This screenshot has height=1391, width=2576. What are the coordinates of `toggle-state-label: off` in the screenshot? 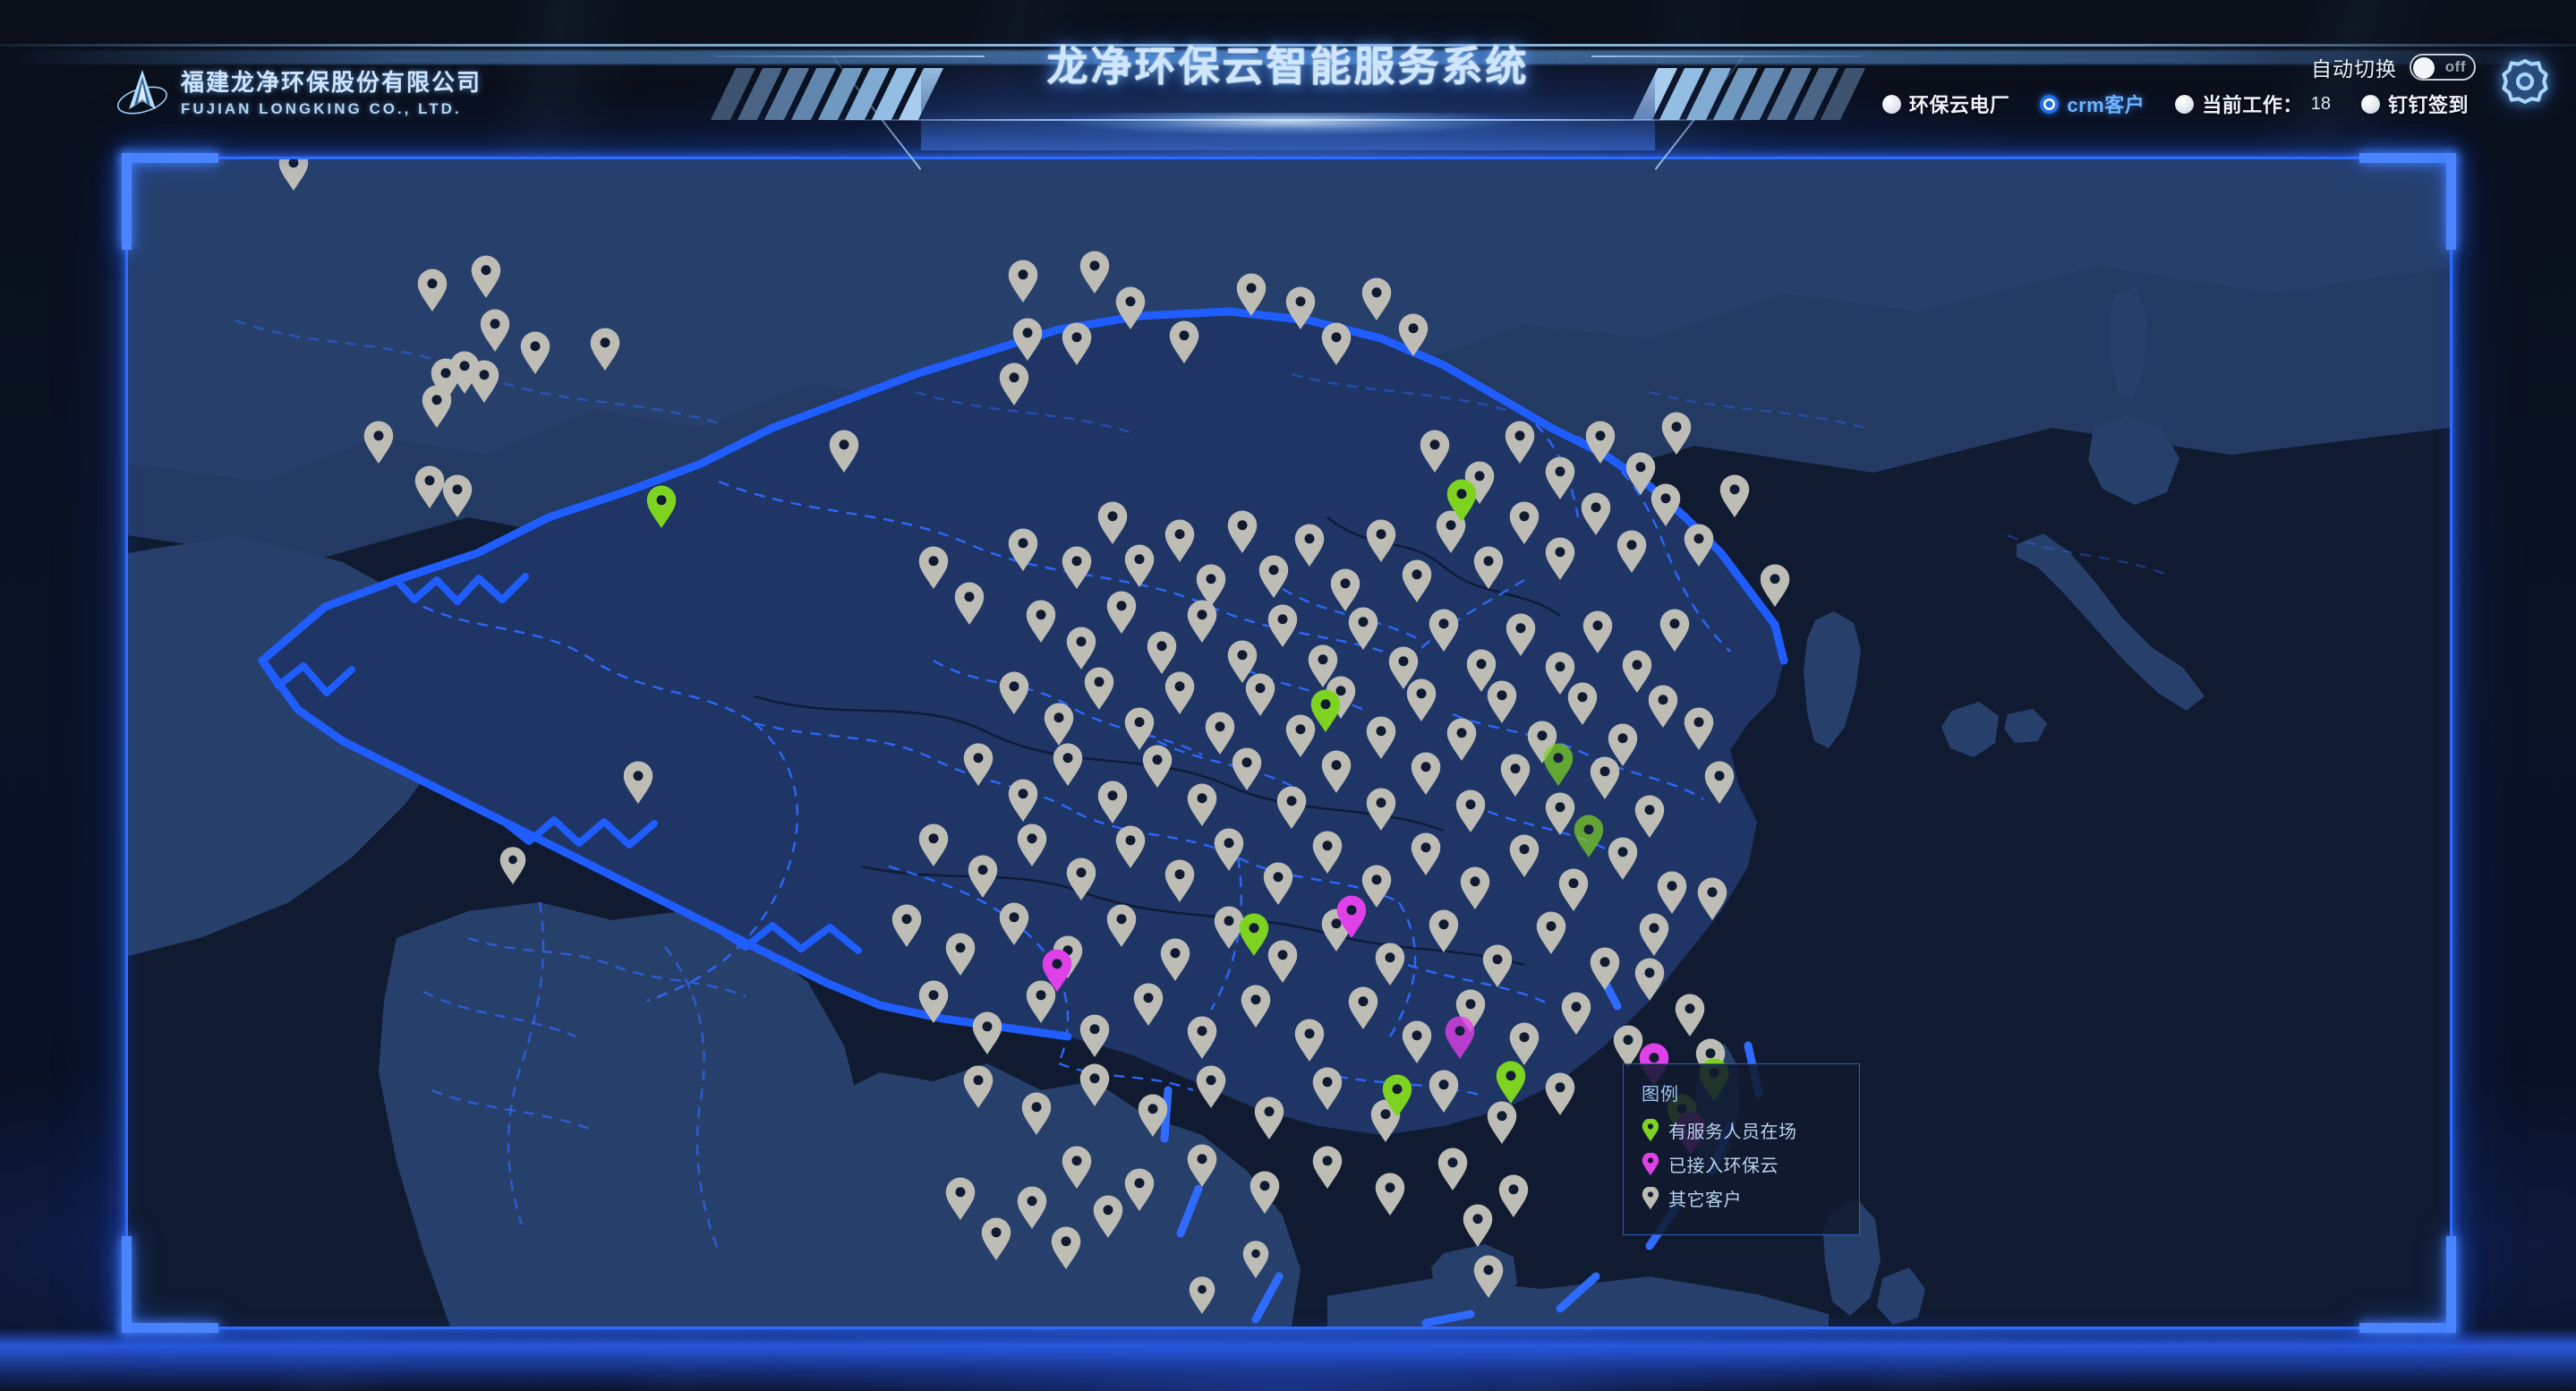 It's located at (2455, 66).